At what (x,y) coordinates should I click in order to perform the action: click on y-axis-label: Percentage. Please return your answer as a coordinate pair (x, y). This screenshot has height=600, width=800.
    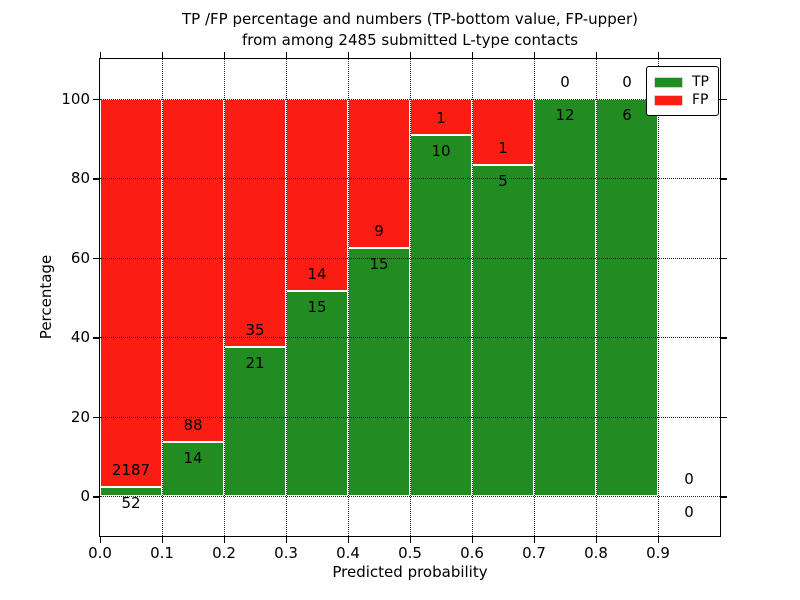
    Looking at the image, I should click on (46, 297).